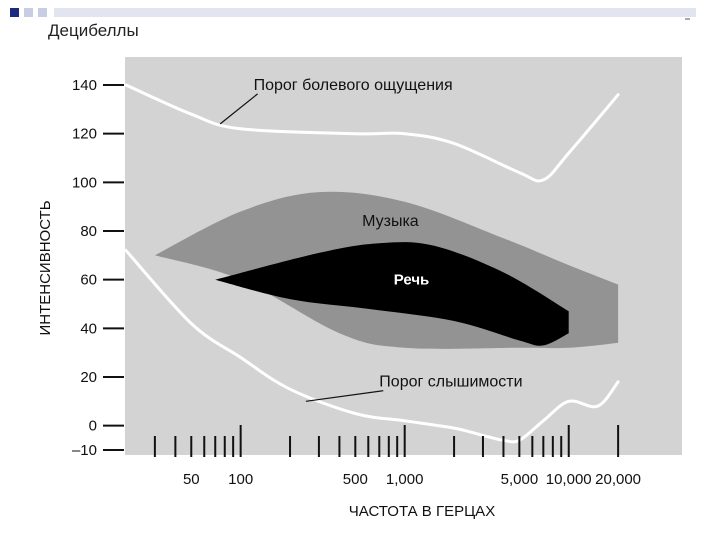  What do you see at coordinates (93, 426) in the screenshot?
I see `y-tick-label-7: 0` at bounding box center [93, 426].